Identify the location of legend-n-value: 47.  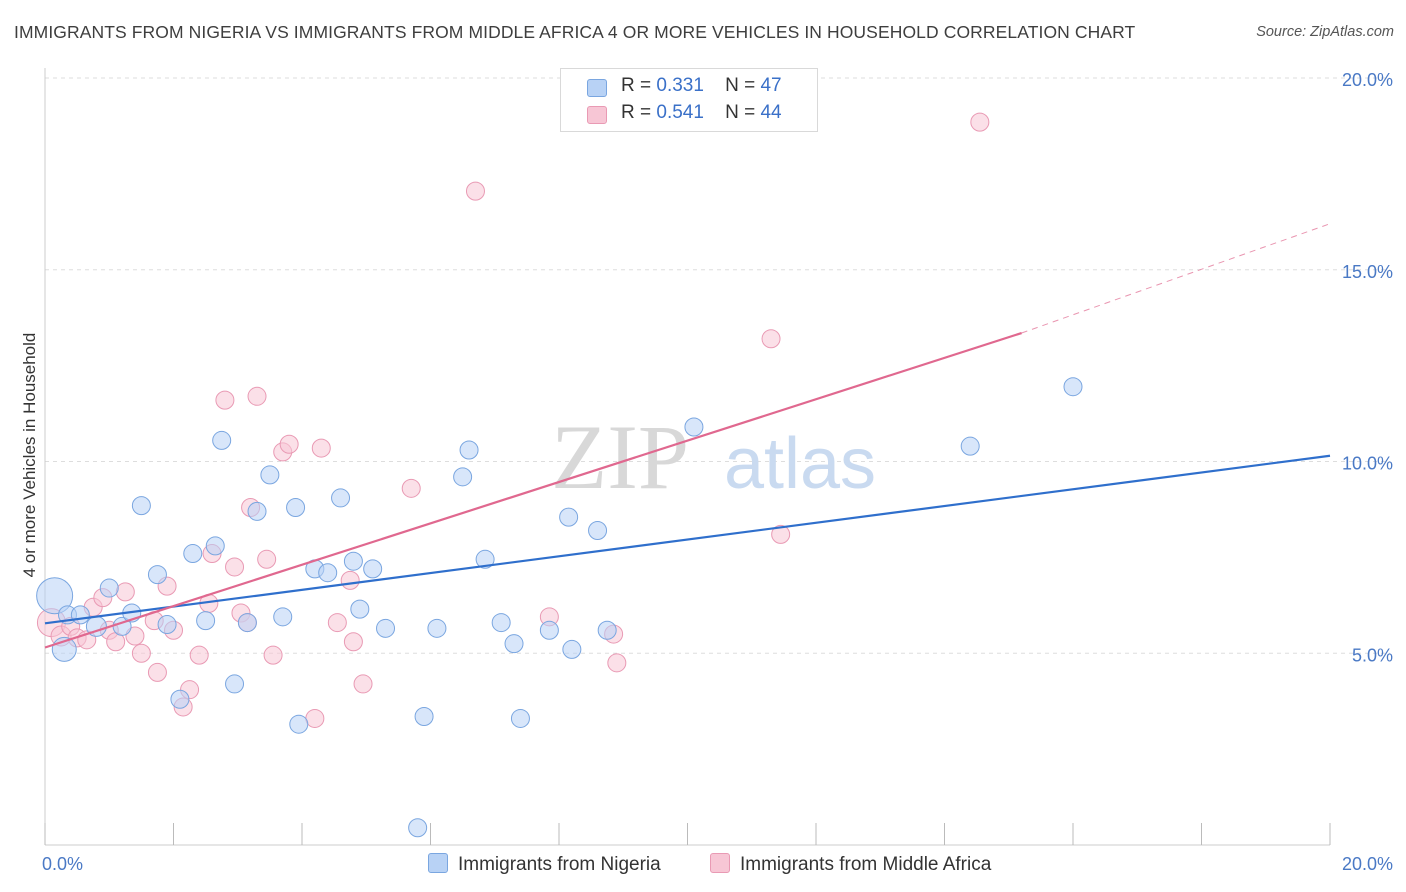
(771, 85).